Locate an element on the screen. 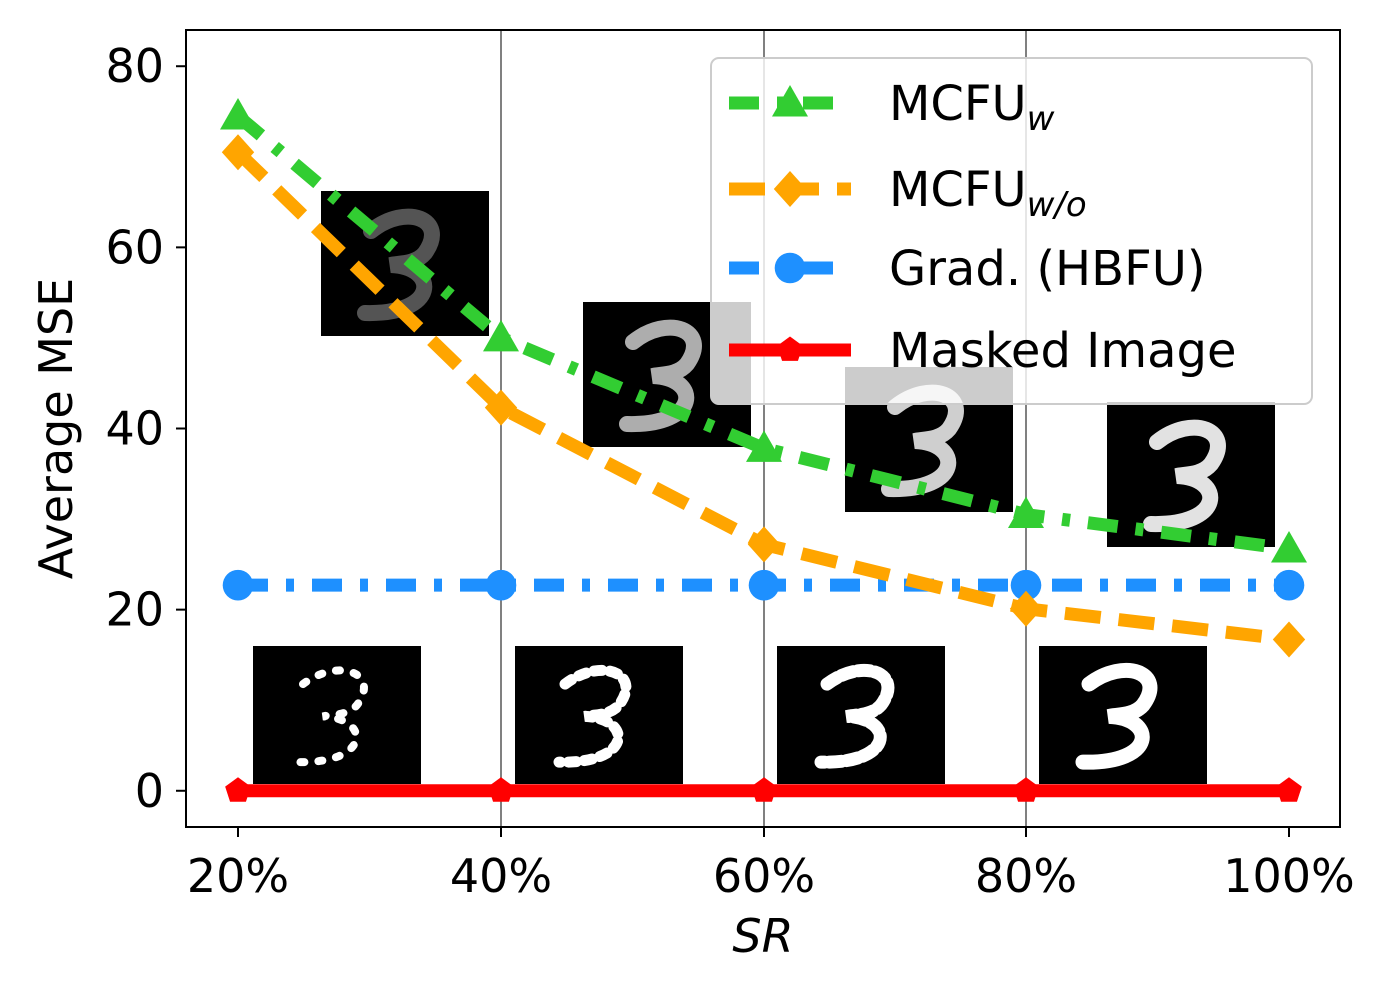 Image resolution: width=1400 pixels, height=1000 pixels. x-tick-label: 100% is located at coordinates (1289, 876).